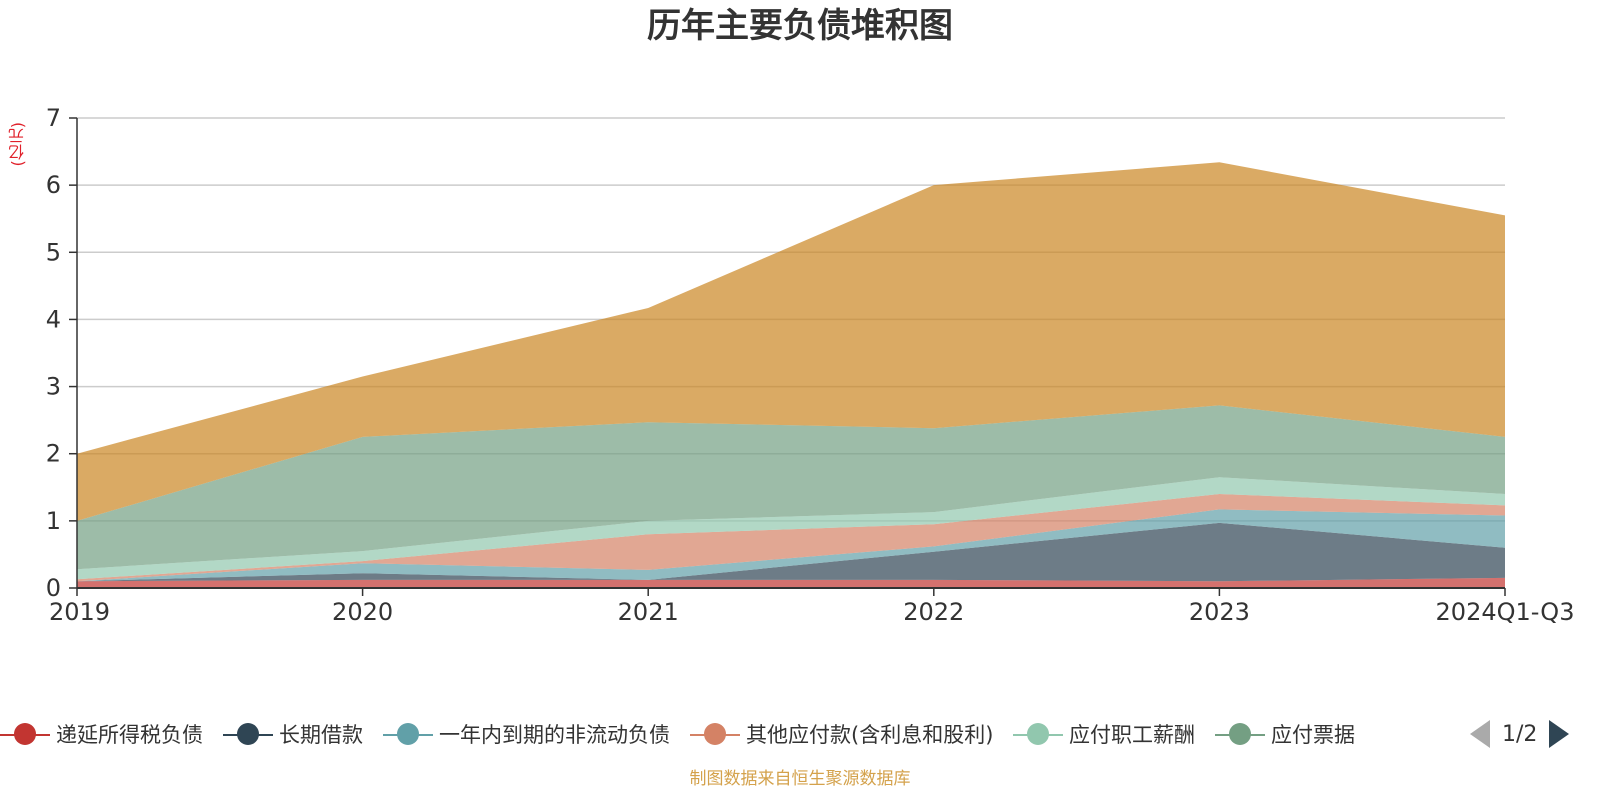 The width and height of the screenshot is (1600, 800). I want to click on y-tick-label: 1, so click(53, 521).